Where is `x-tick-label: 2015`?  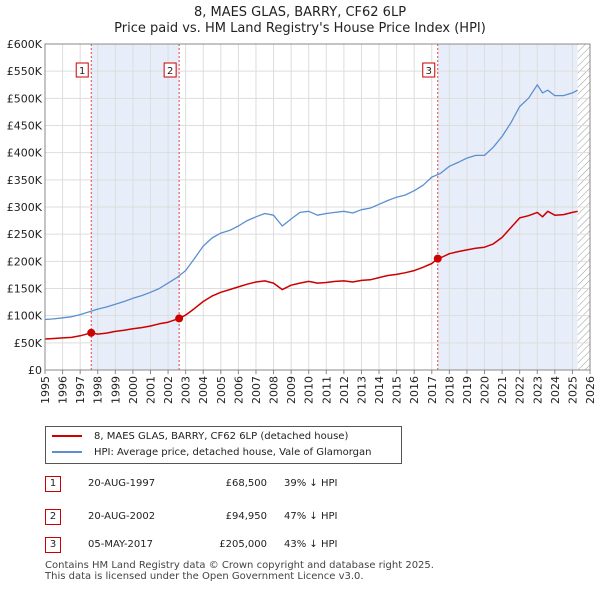
x-tick-label: 2015 is located at coordinates (397, 390).